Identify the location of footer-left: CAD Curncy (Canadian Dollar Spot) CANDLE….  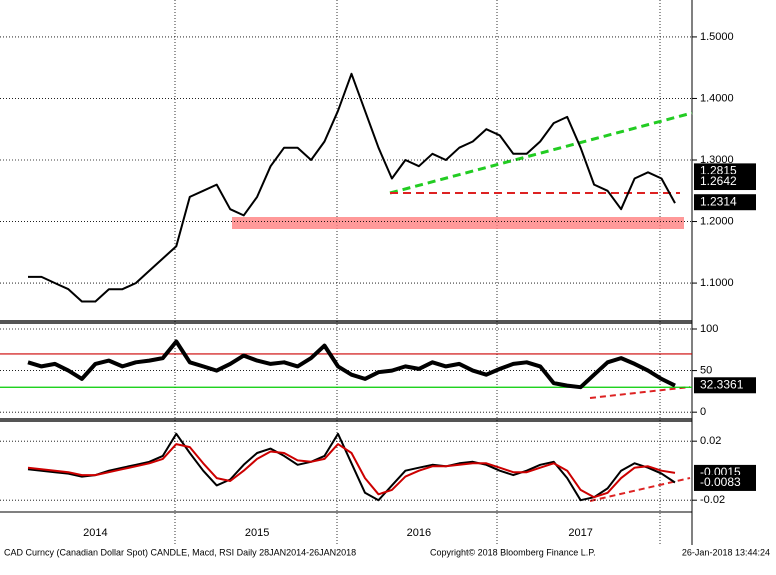
(180, 552).